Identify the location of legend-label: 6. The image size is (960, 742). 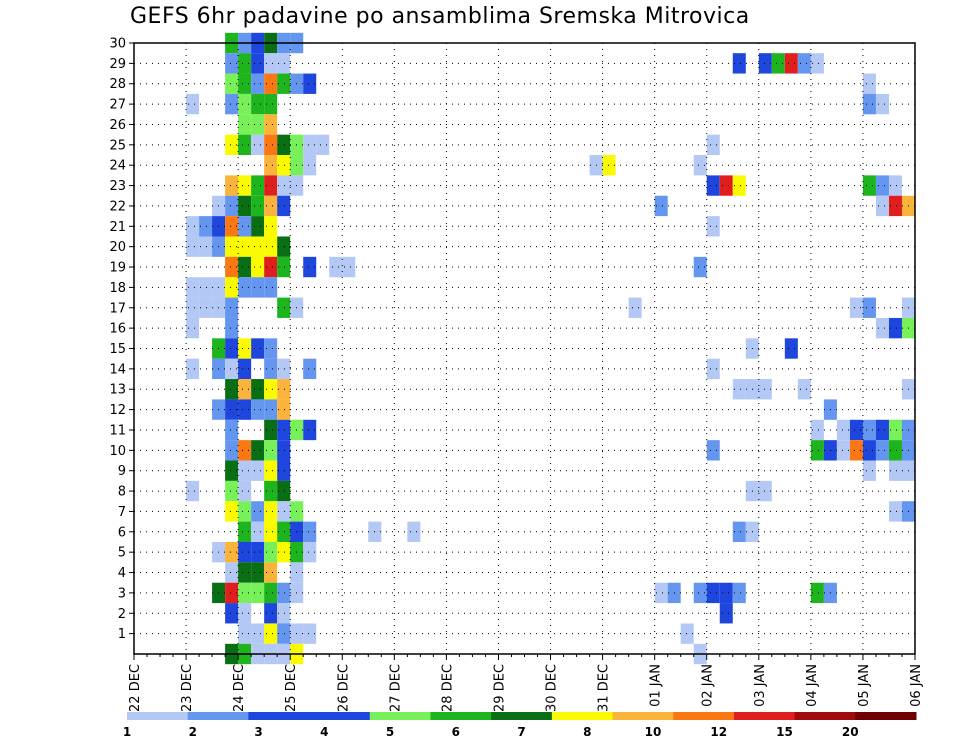
(456, 732).